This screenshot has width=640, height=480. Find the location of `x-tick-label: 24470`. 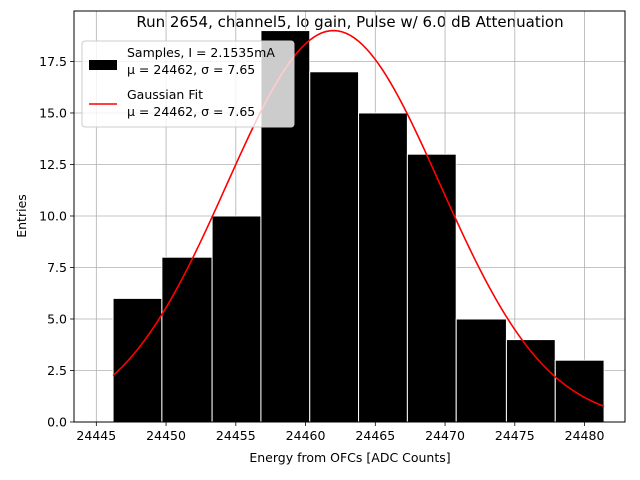

x-tick-label: 24470 is located at coordinates (445, 435).